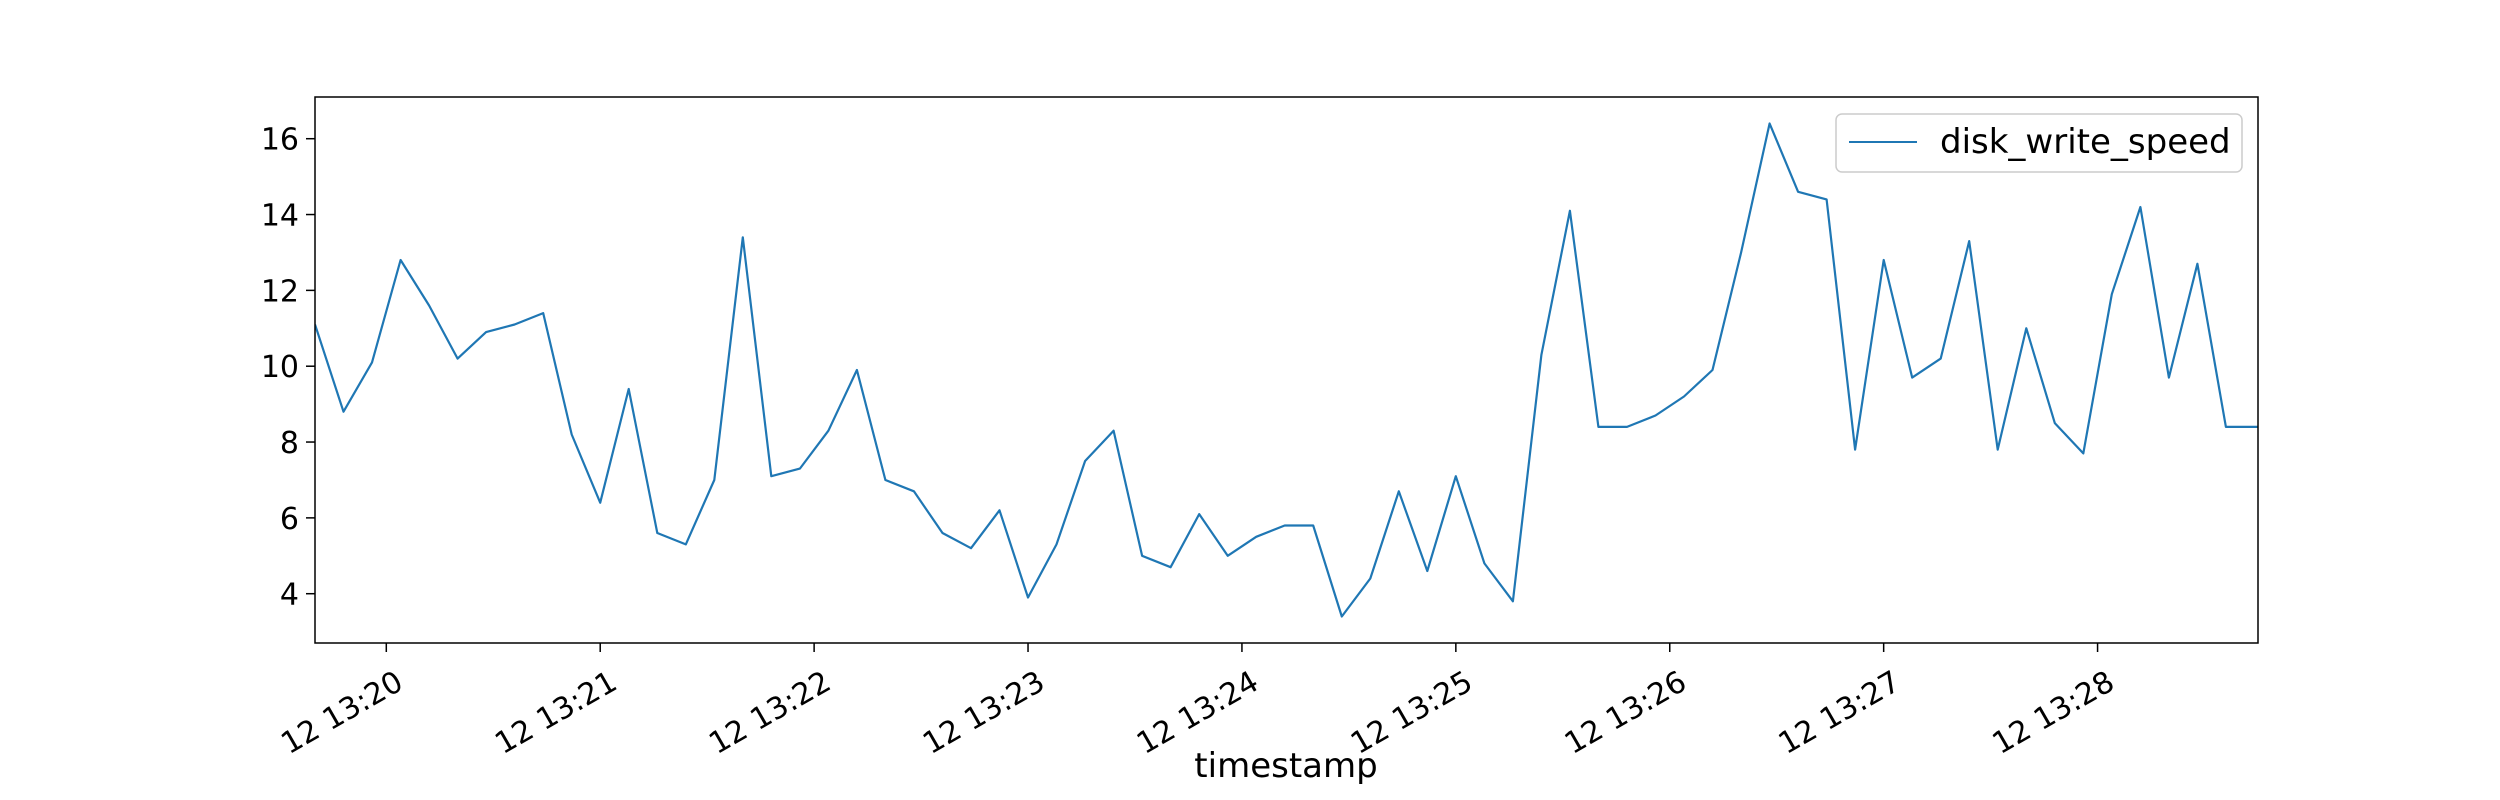 The image size is (2500, 800). I want to click on x-tick-label: 12 13:27, so click(1840, 712).